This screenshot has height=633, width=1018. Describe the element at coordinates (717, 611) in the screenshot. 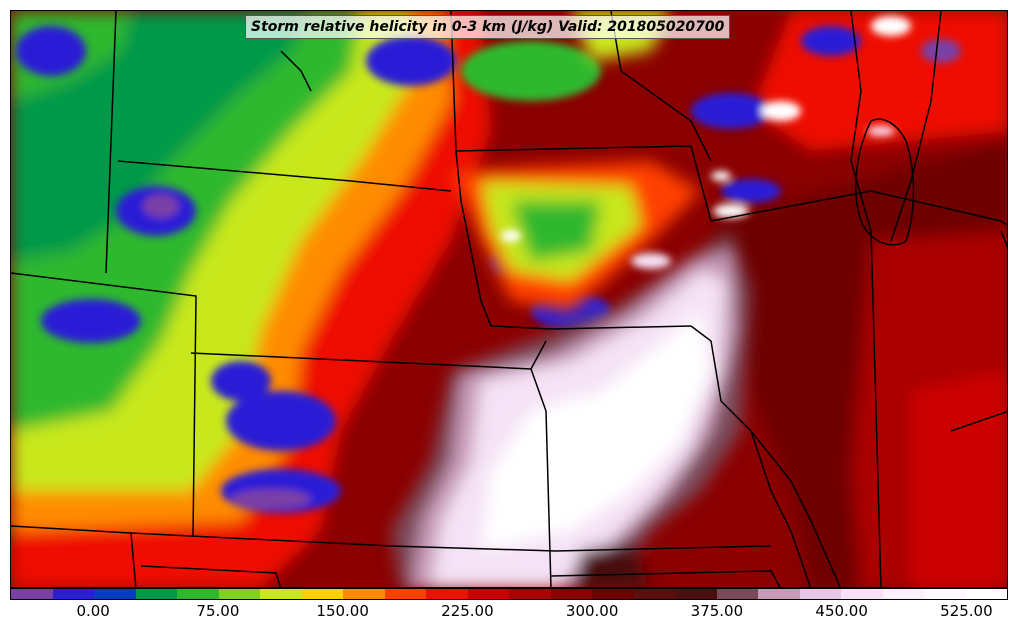

I see `colorbar-tick-label: 375.00` at that location.